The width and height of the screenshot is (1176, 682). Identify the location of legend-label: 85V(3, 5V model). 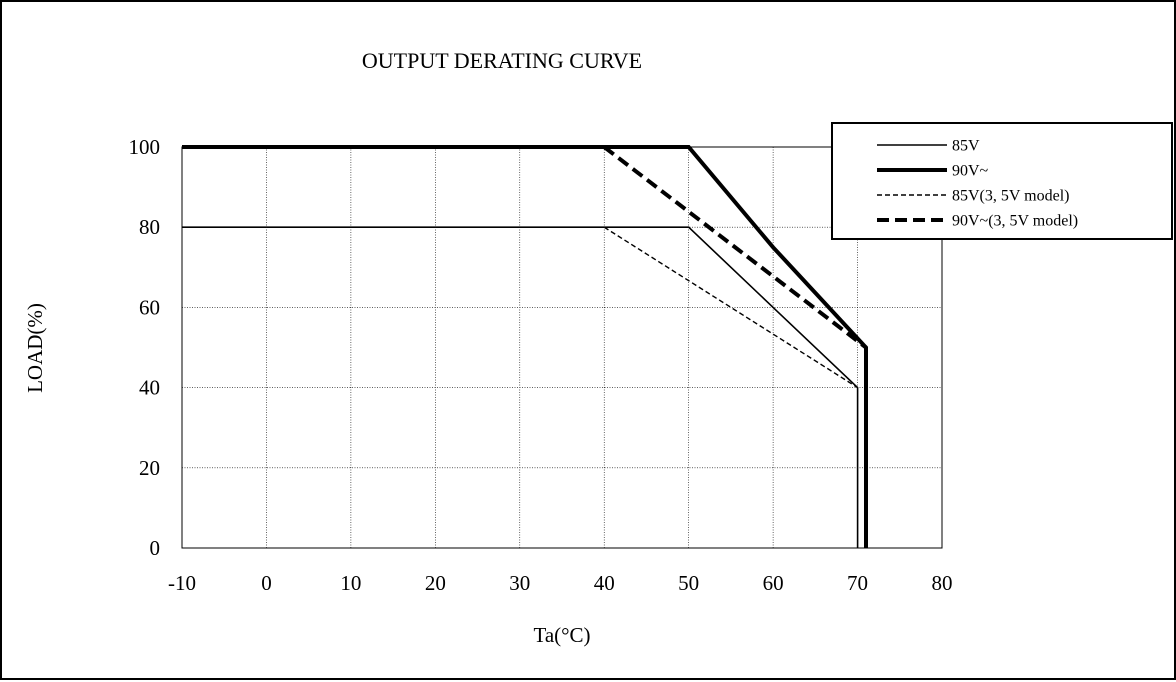
(1010, 196).